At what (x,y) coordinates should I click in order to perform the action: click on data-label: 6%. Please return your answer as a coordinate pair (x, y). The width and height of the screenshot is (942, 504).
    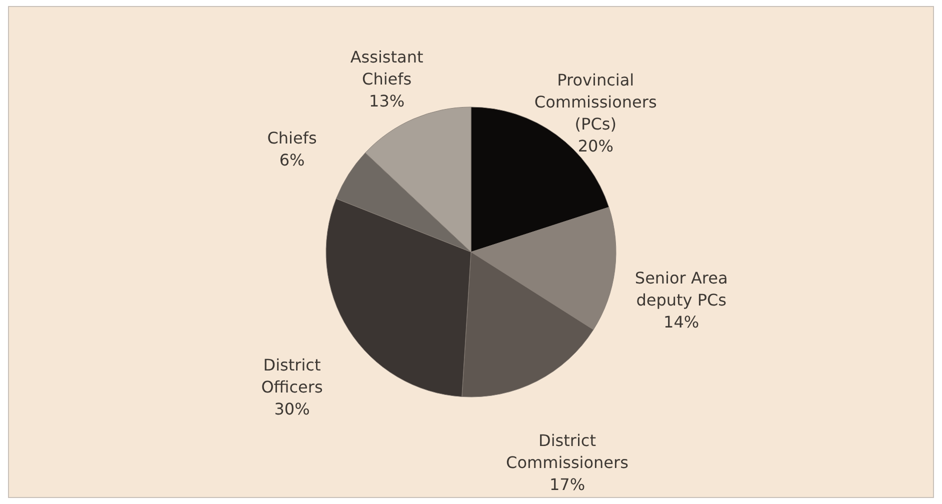
    Looking at the image, I should click on (292, 160).